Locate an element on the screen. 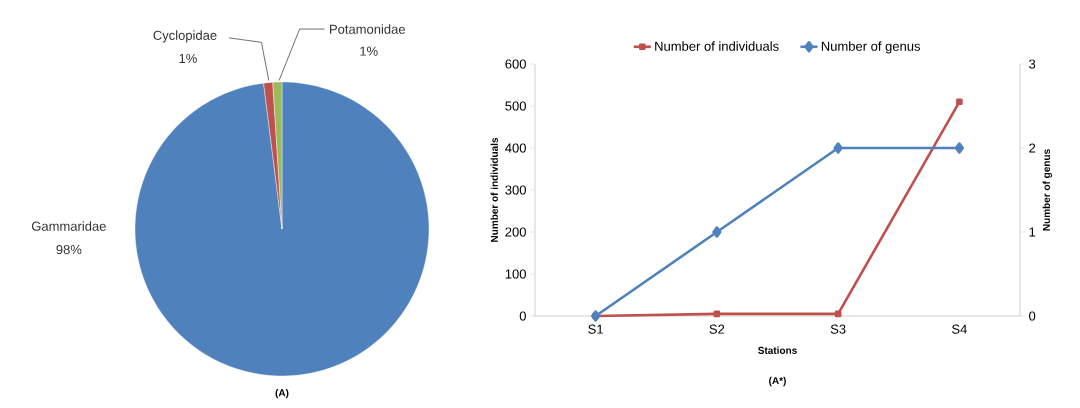 Image resolution: width=1080 pixels, height=408 pixels. legend-label: Number of genus is located at coordinates (871, 47).